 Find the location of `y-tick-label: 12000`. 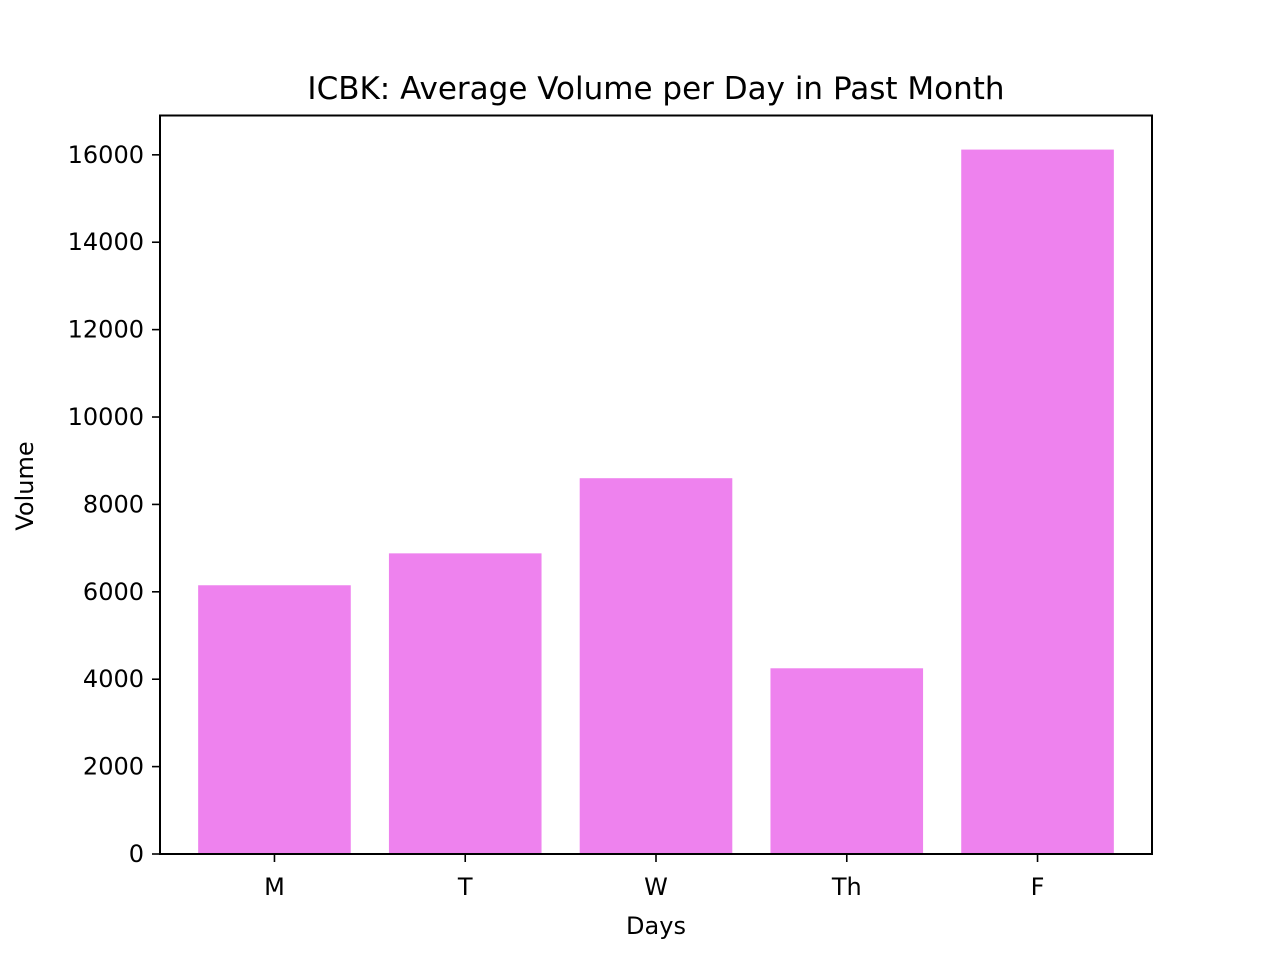

y-tick-label: 12000 is located at coordinates (106, 330).